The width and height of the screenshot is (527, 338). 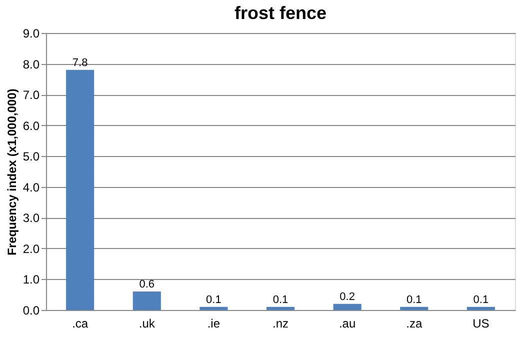 What do you see at coordinates (31, 64) in the screenshot?
I see `y-tick-label: 8.0` at bounding box center [31, 64].